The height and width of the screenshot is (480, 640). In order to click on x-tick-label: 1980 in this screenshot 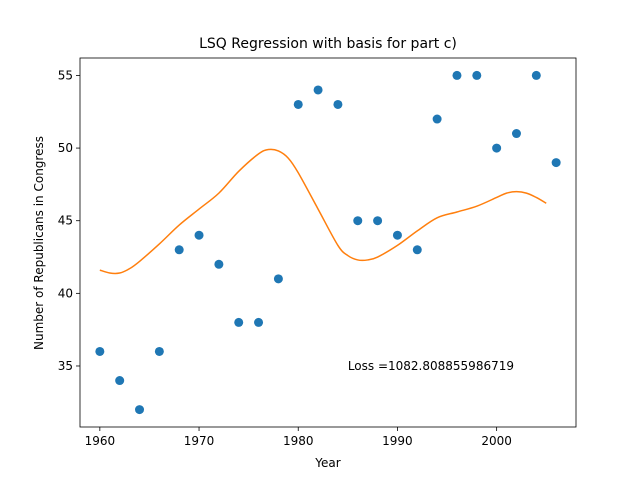, I will do `click(298, 441)`.